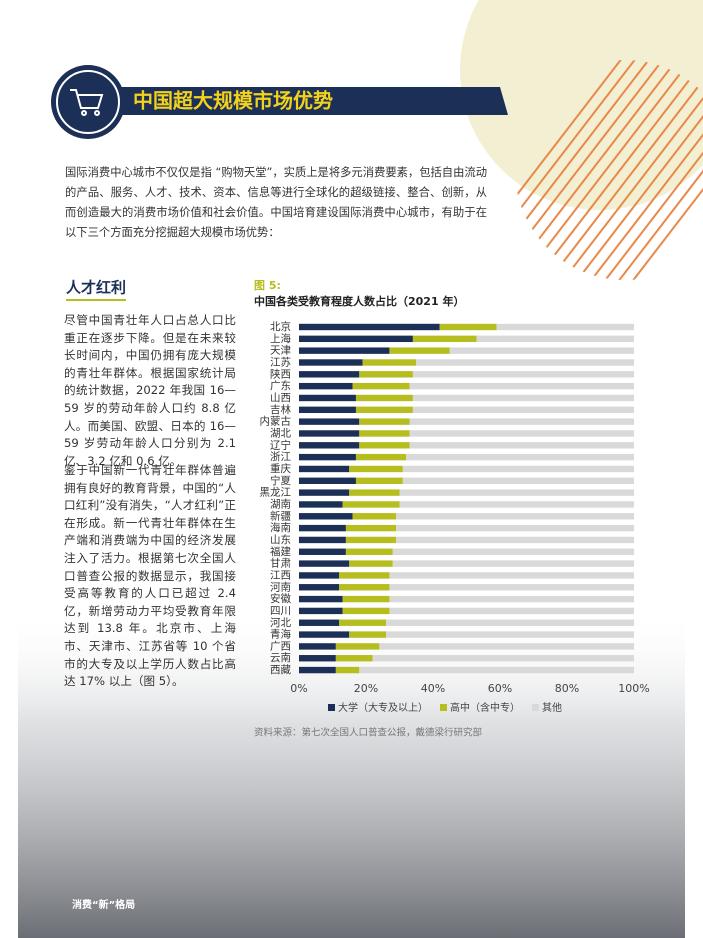 The height and width of the screenshot is (938, 703). What do you see at coordinates (280, 326) in the screenshot?
I see `y-tick-label: 北京` at bounding box center [280, 326].